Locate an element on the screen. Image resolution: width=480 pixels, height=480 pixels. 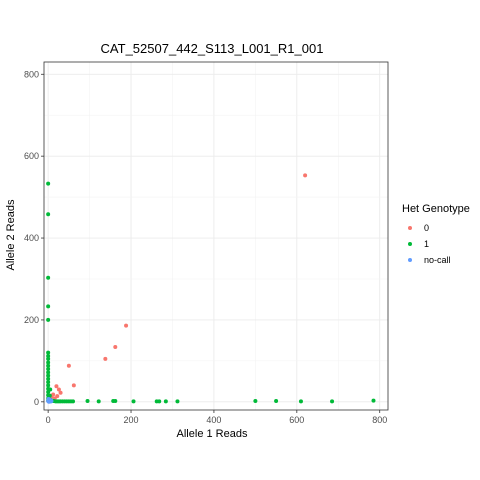
y-tick-label: 200 is located at coordinates (31, 320).